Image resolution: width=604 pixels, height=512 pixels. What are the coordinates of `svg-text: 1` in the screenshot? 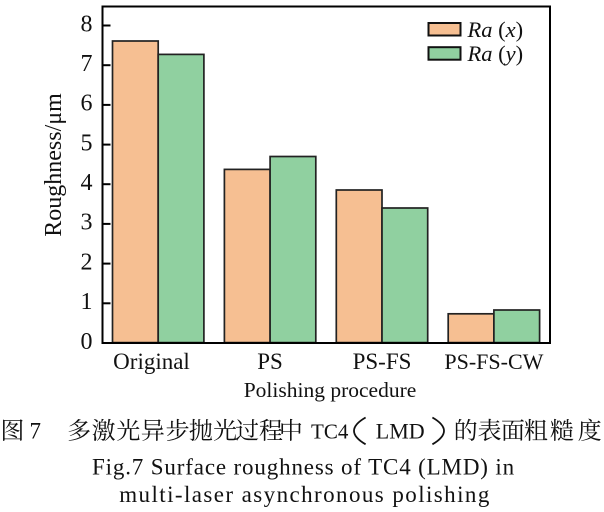 It's located at (87, 302).